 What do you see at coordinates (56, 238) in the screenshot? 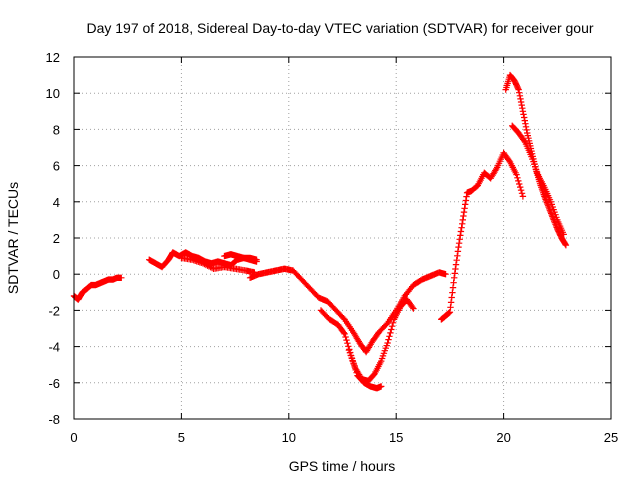
I see `y-tick-label: 2` at bounding box center [56, 238].